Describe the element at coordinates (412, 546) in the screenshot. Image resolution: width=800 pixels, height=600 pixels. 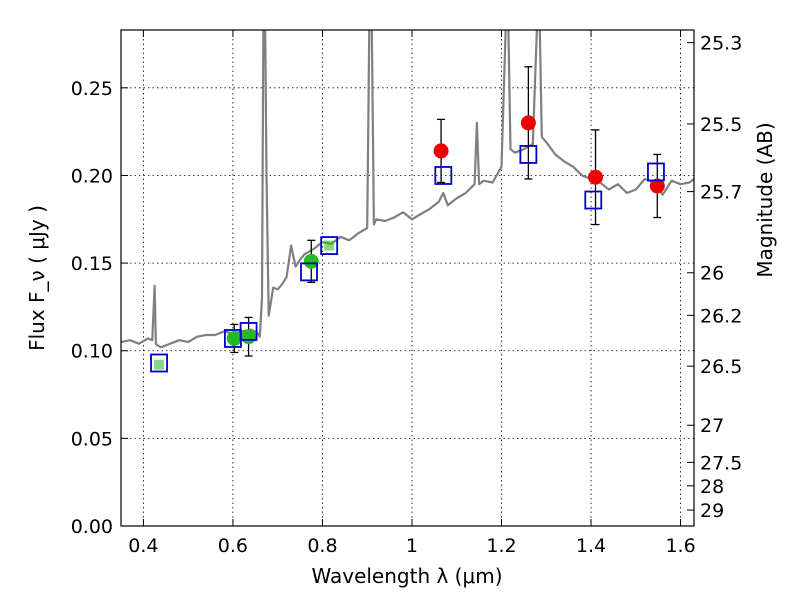
I see `x-tick-label: 1` at that location.